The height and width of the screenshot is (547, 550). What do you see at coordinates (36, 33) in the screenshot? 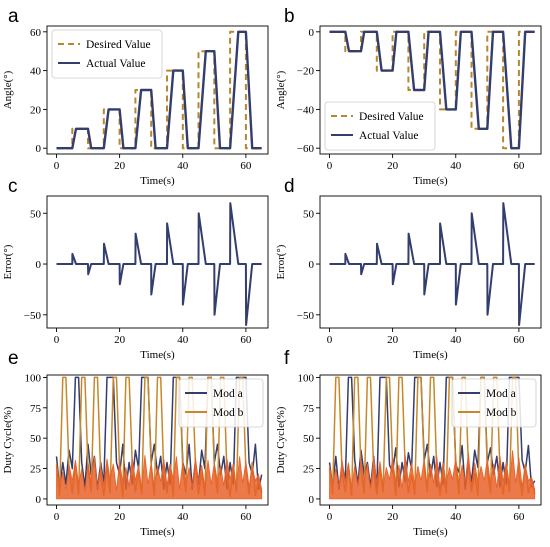
I see `y-tick-label: 60` at bounding box center [36, 33].